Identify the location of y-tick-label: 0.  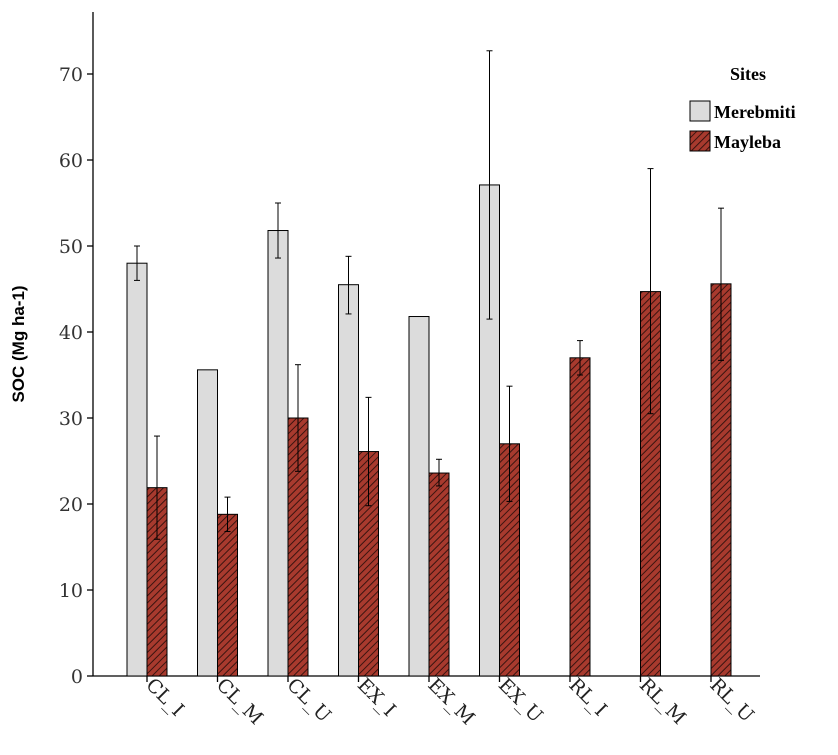
(77, 677).